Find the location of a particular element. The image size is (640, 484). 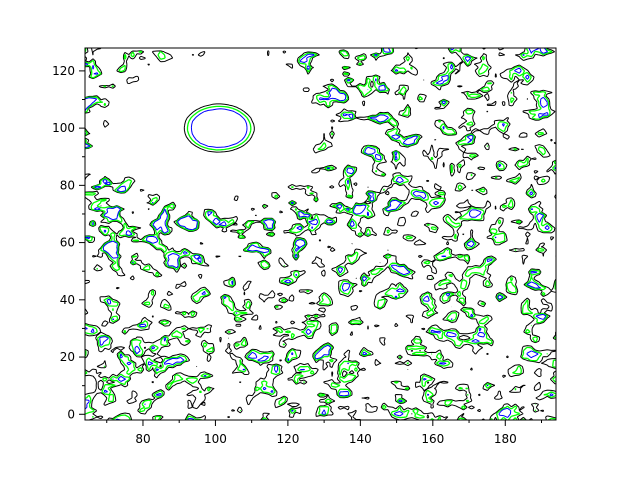

x-tick-label: 100 is located at coordinates (215, 439).